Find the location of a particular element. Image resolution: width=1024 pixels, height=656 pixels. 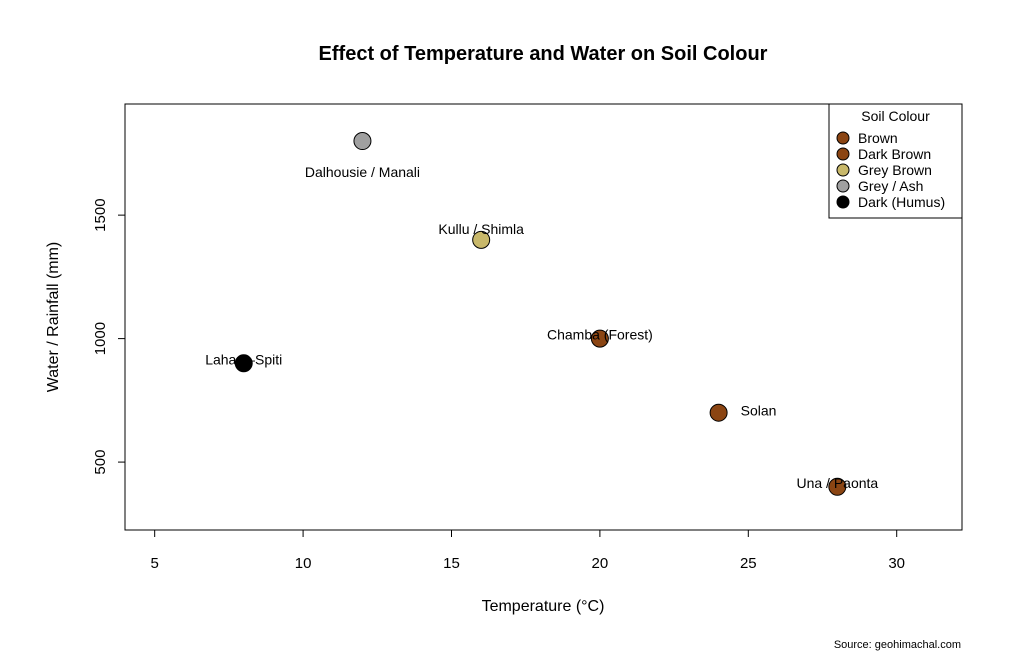

y-axis-label: Water / Rainfall (mm) is located at coordinates (53, 317).